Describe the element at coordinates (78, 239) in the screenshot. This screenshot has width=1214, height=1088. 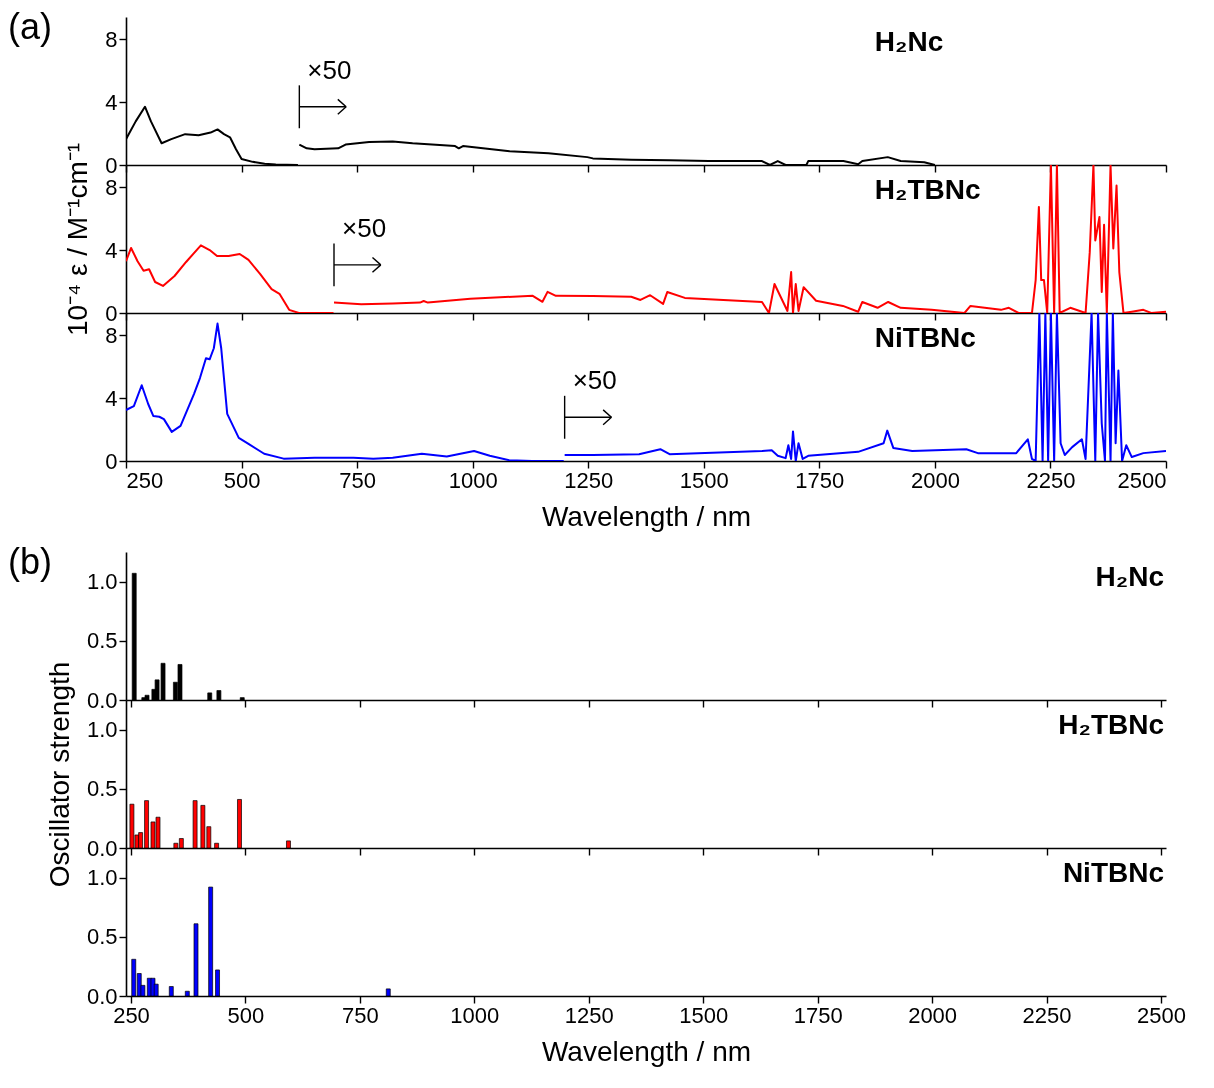
I see `y-axis-title: 10⁻⁴ ε / M⁻¹cm⁻¹` at that location.